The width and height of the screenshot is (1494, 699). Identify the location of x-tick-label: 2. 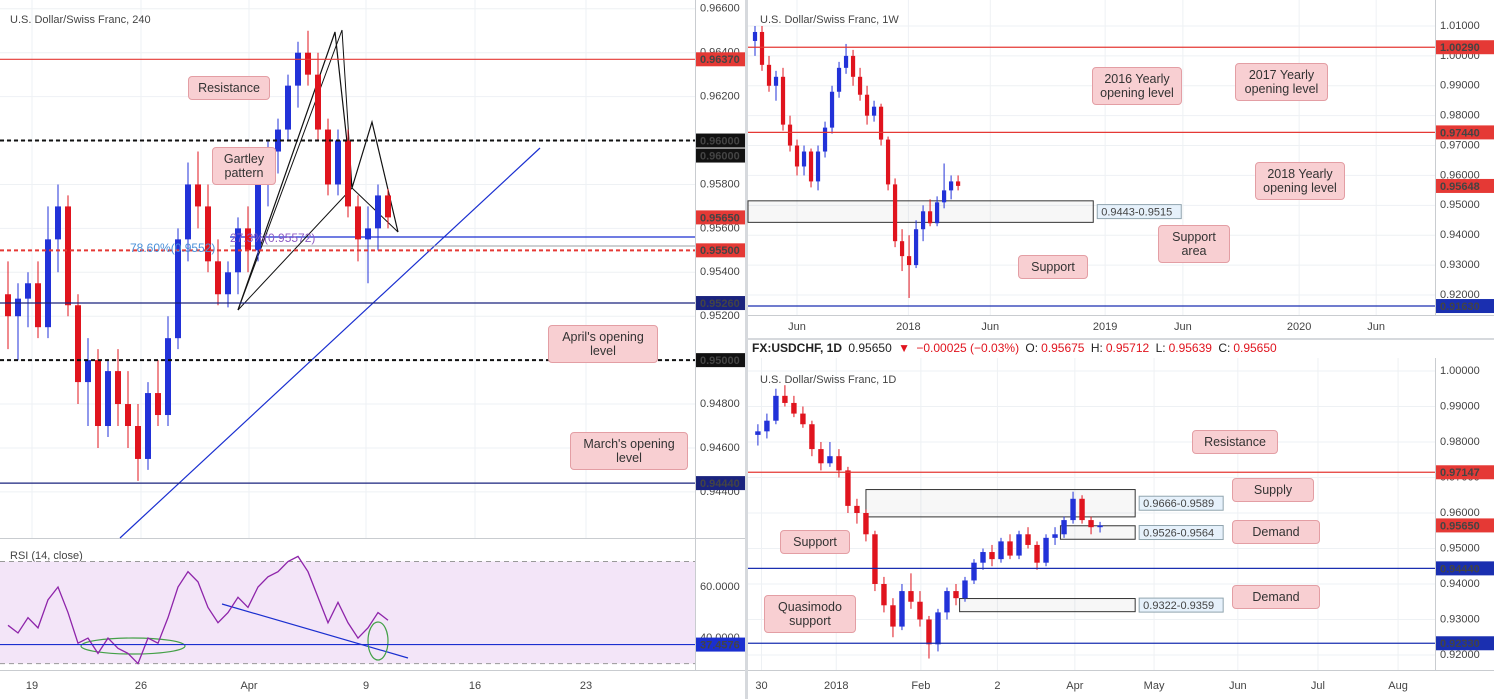
(997, 686).